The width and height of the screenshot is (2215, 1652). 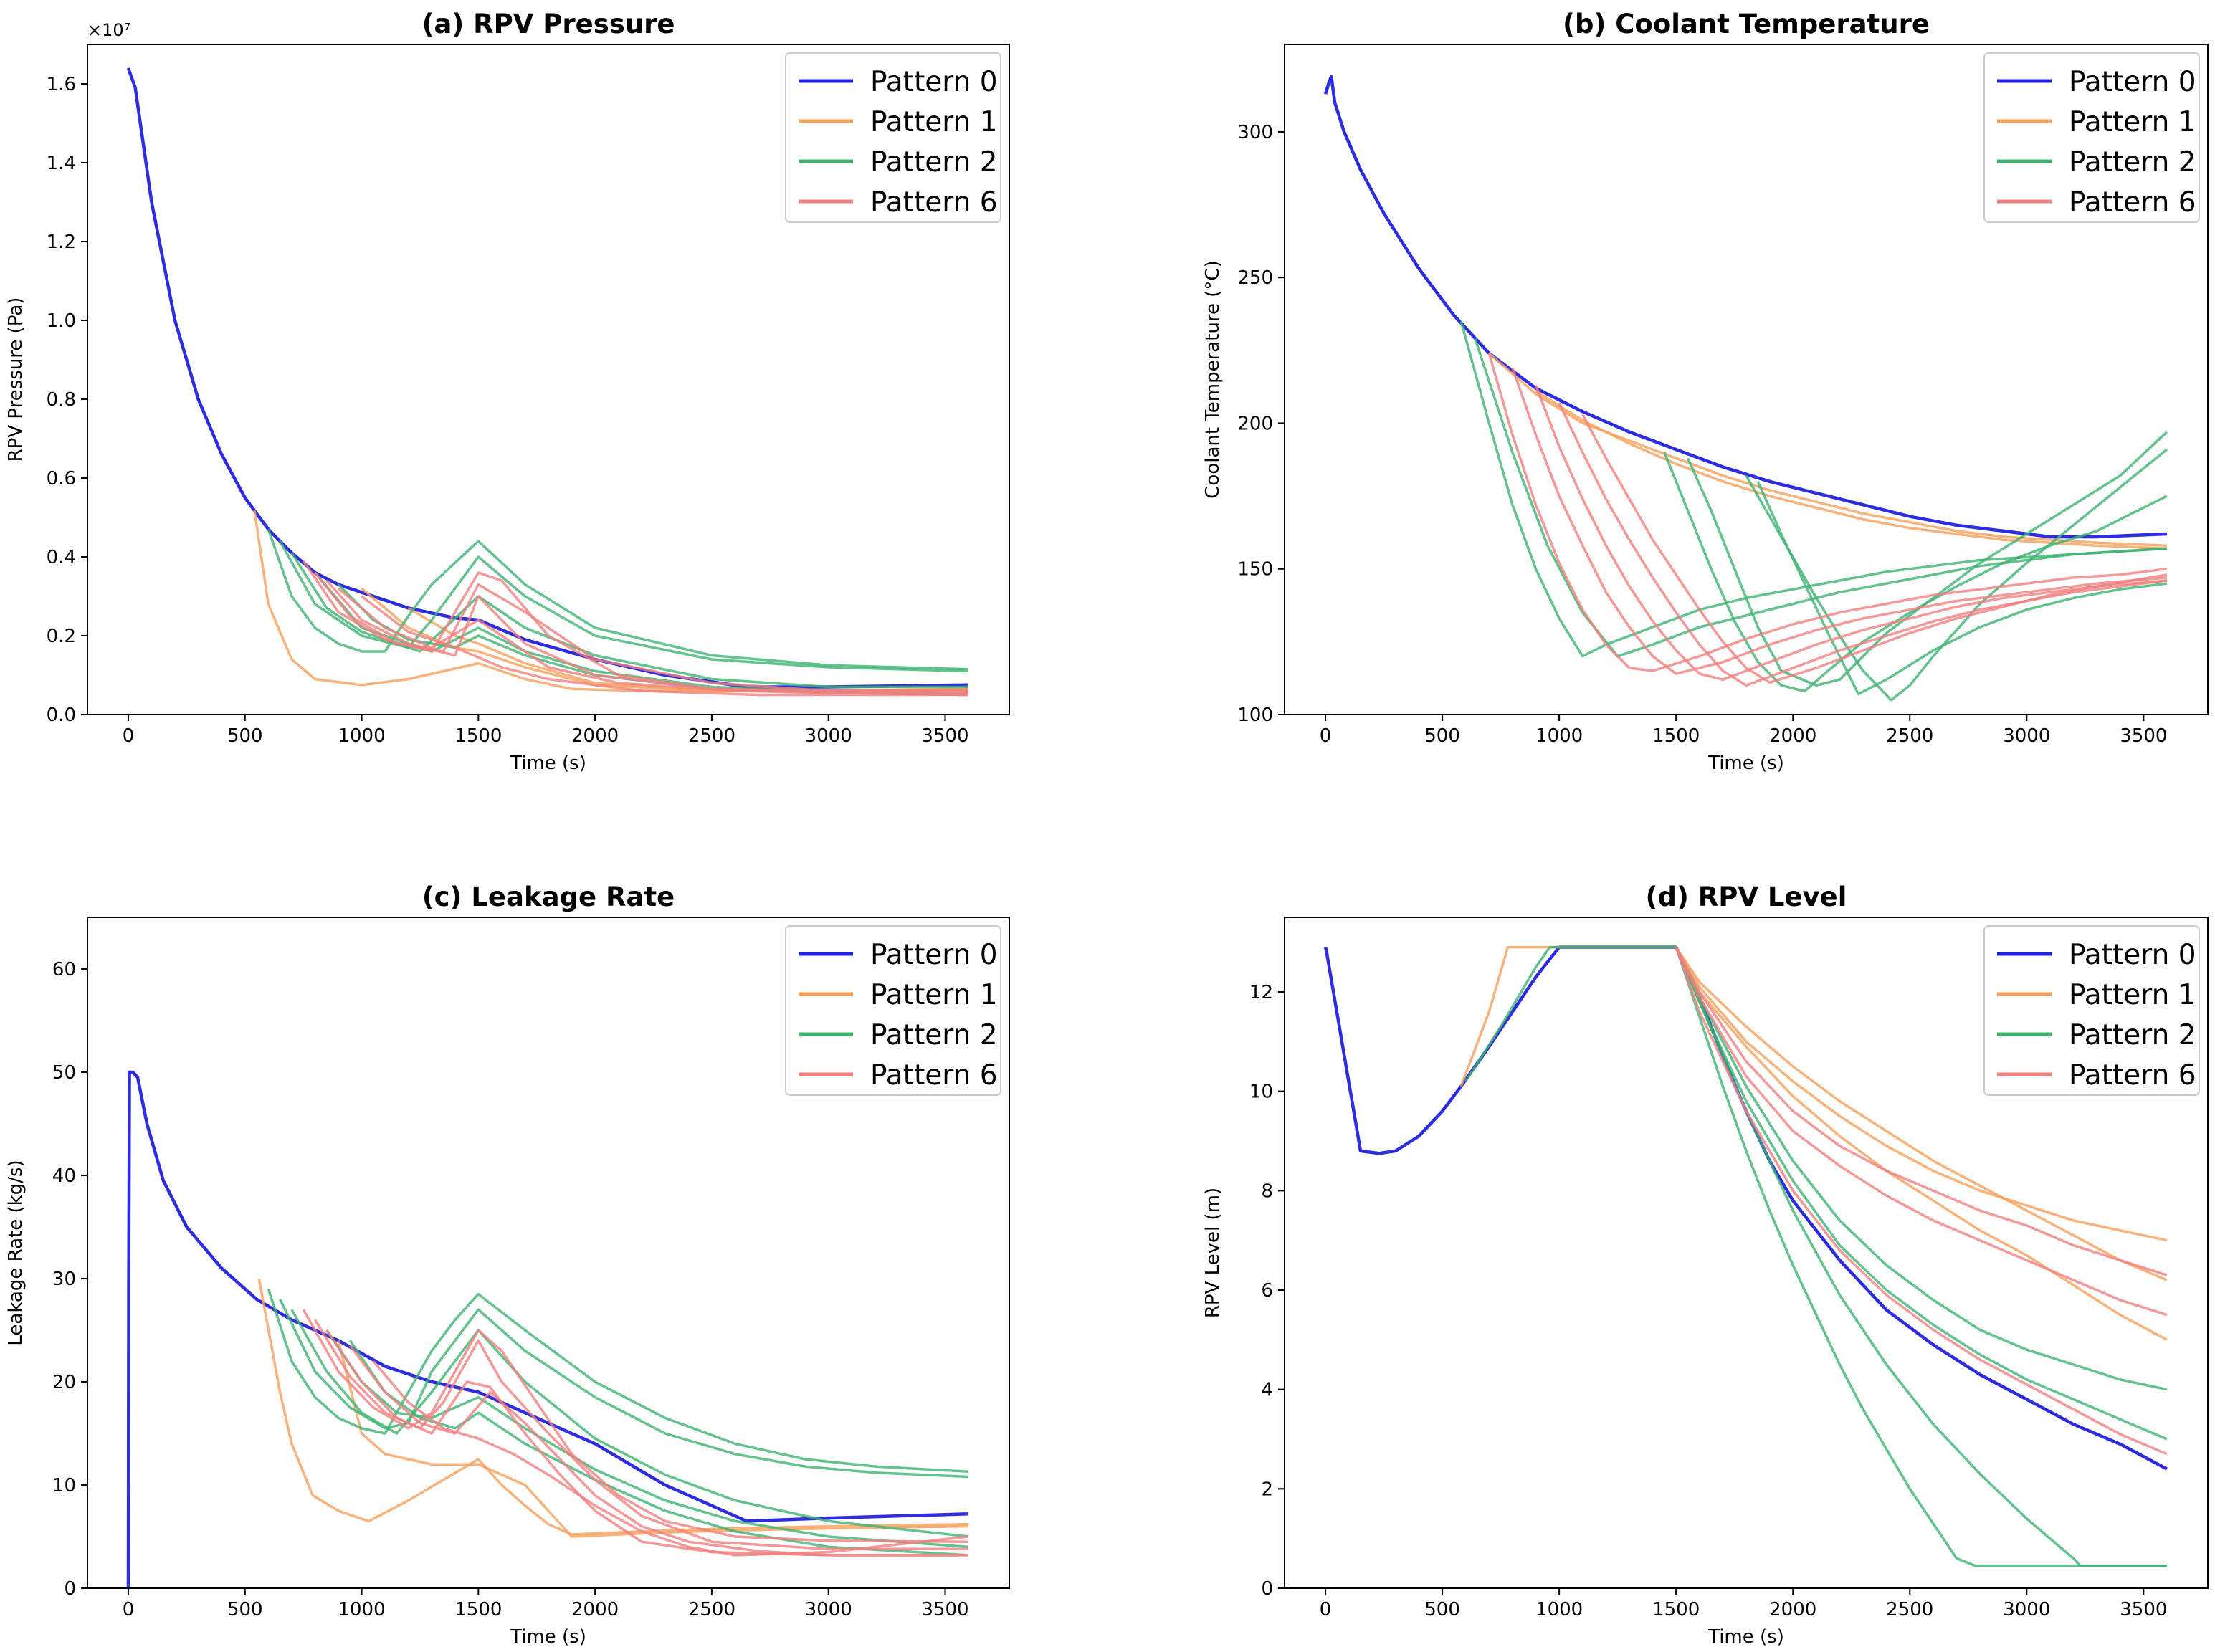 I want to click on y-tick-label: 1.2, so click(x=61, y=242).